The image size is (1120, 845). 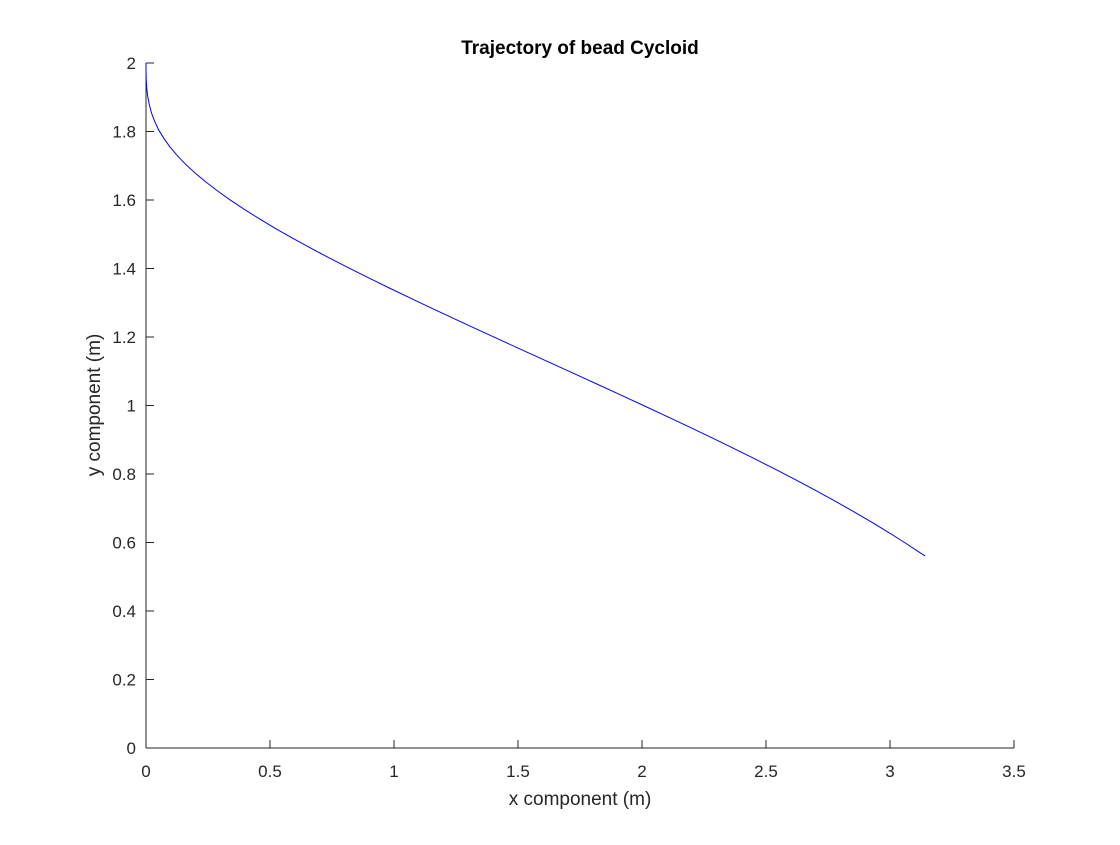 I want to click on y-tick-label: 2, so click(x=131, y=63).